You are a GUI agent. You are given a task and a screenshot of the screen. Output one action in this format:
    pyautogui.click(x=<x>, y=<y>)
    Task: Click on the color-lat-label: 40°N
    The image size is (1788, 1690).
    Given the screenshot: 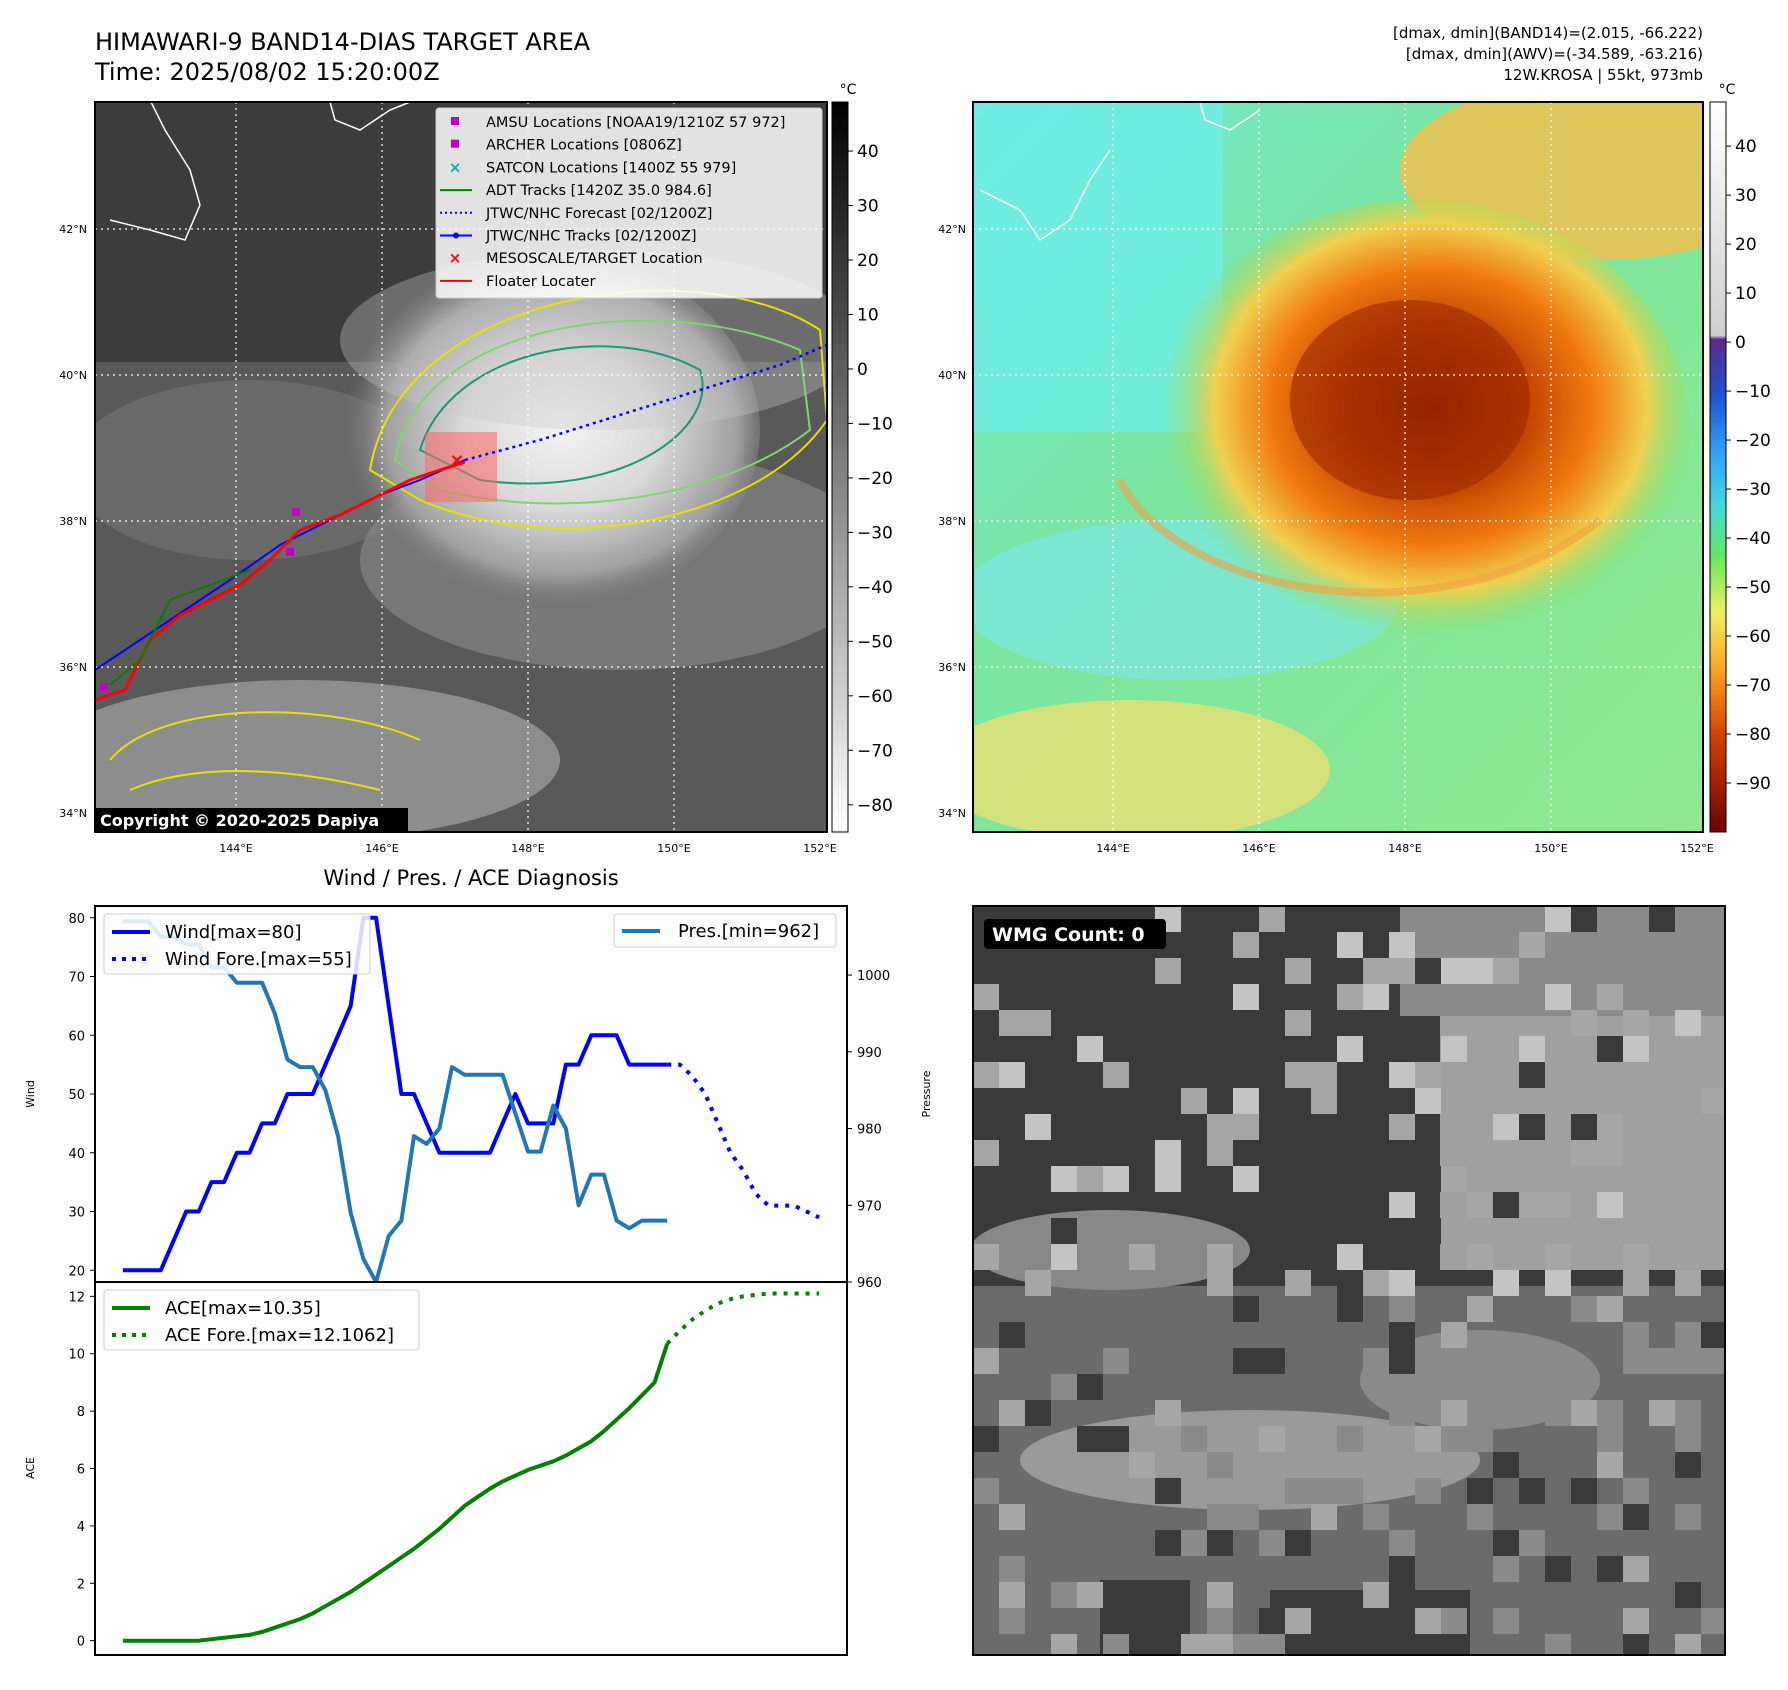 What is the action you would take?
    pyautogui.click(x=952, y=375)
    